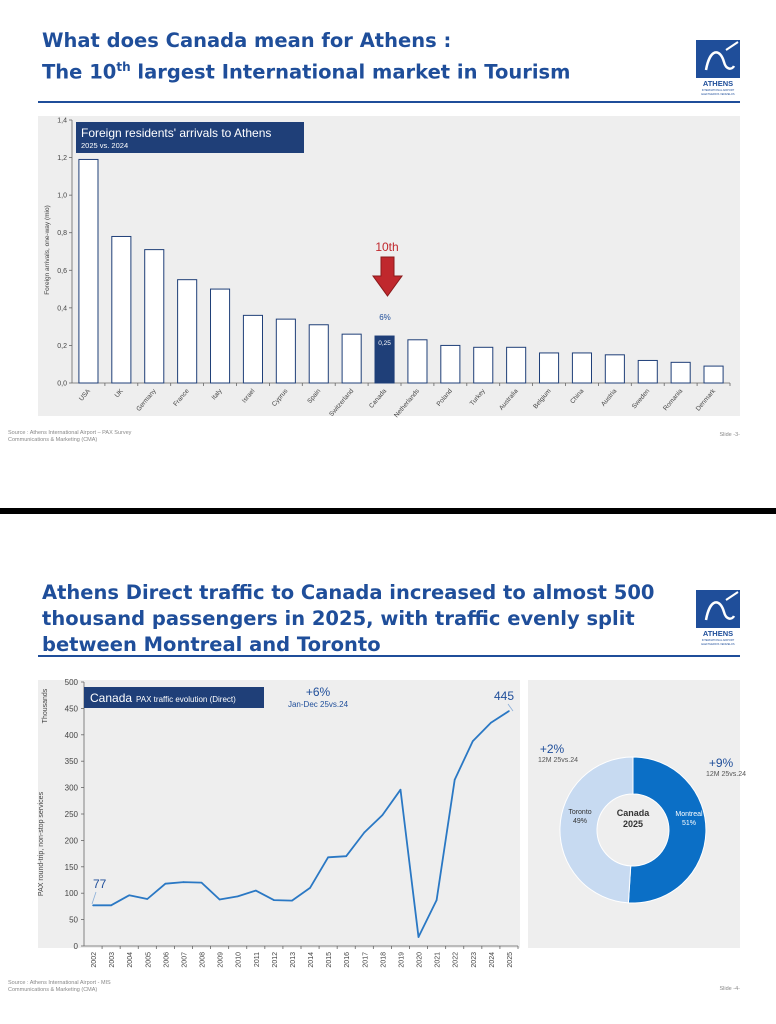  I want to click on title-line-2-sup: th, so click(123, 67).